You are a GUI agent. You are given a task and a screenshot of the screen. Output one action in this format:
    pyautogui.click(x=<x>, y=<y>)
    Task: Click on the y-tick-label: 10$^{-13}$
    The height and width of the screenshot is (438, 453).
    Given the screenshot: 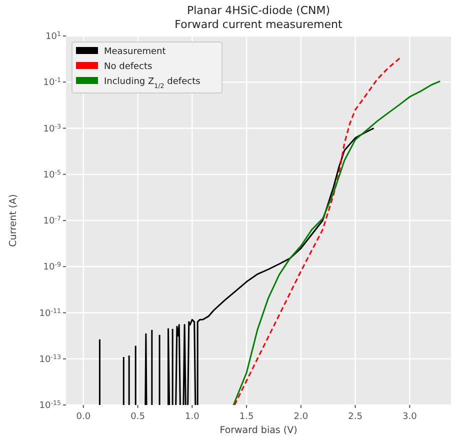 What is the action you would take?
    pyautogui.click(x=50, y=359)
    